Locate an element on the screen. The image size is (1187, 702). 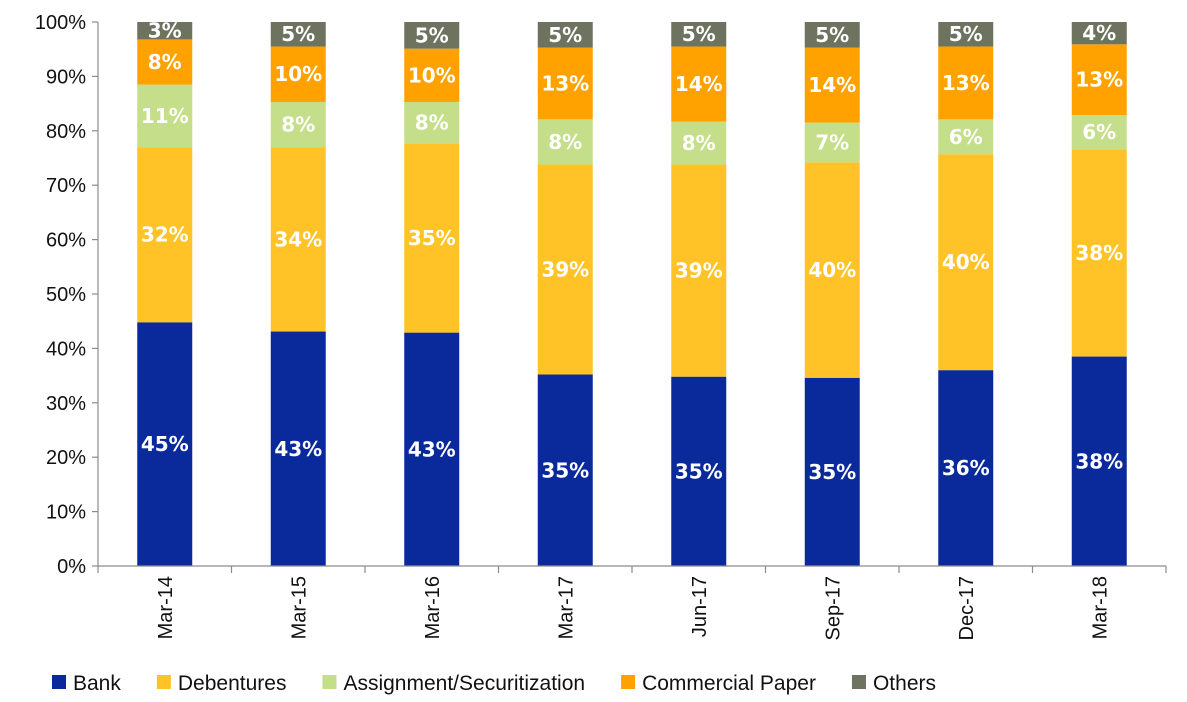
x-tick-label: Mar-15 is located at coordinates (299, 607).